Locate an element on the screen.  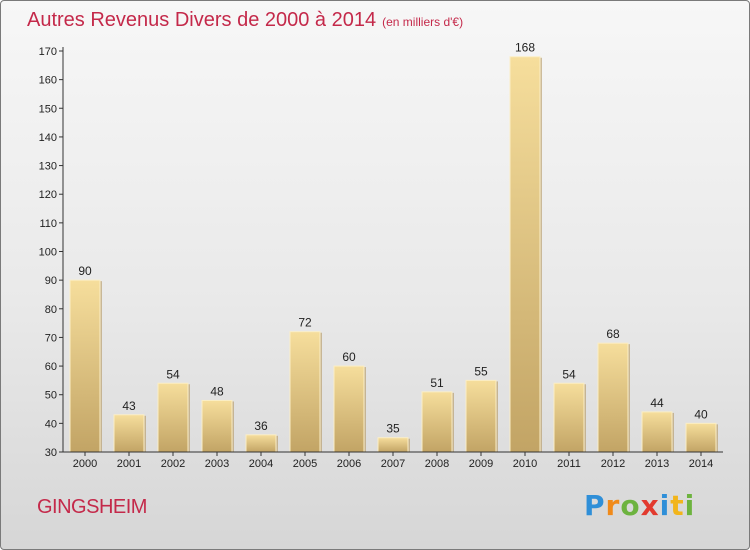
y-tick-label: 100 is located at coordinates (48, 253).